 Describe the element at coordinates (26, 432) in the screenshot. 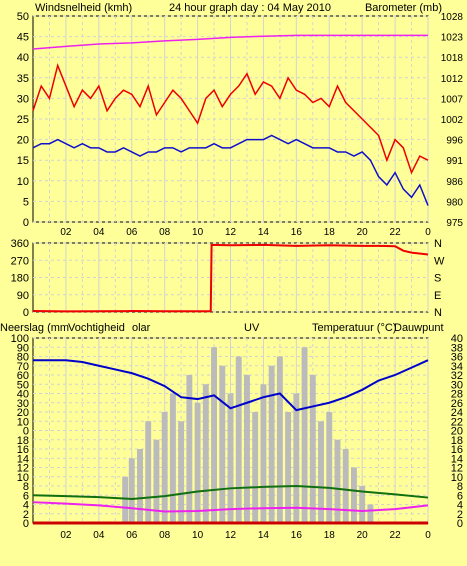

I see `y-tick-label-humidity-rain: 0` at that location.